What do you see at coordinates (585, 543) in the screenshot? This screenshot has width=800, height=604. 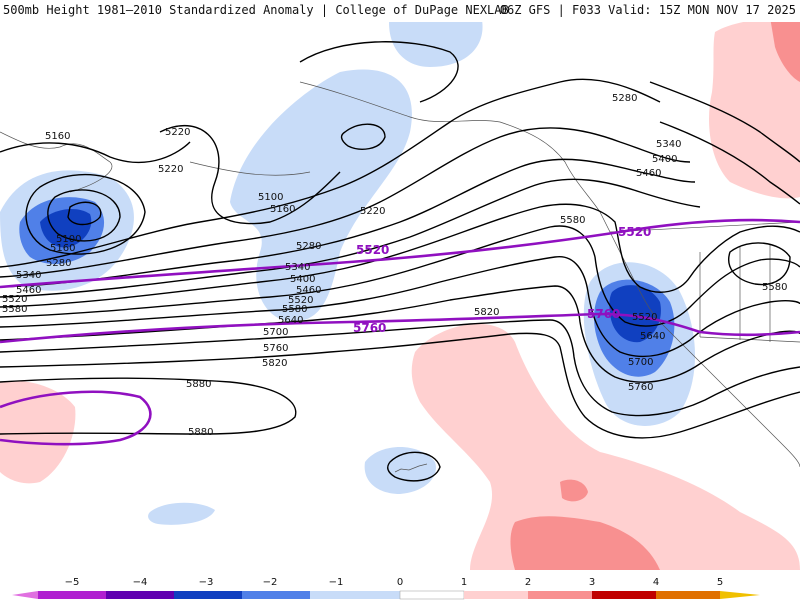 I see `anomaly-pos2-central-pacific` at bounding box center [585, 543].